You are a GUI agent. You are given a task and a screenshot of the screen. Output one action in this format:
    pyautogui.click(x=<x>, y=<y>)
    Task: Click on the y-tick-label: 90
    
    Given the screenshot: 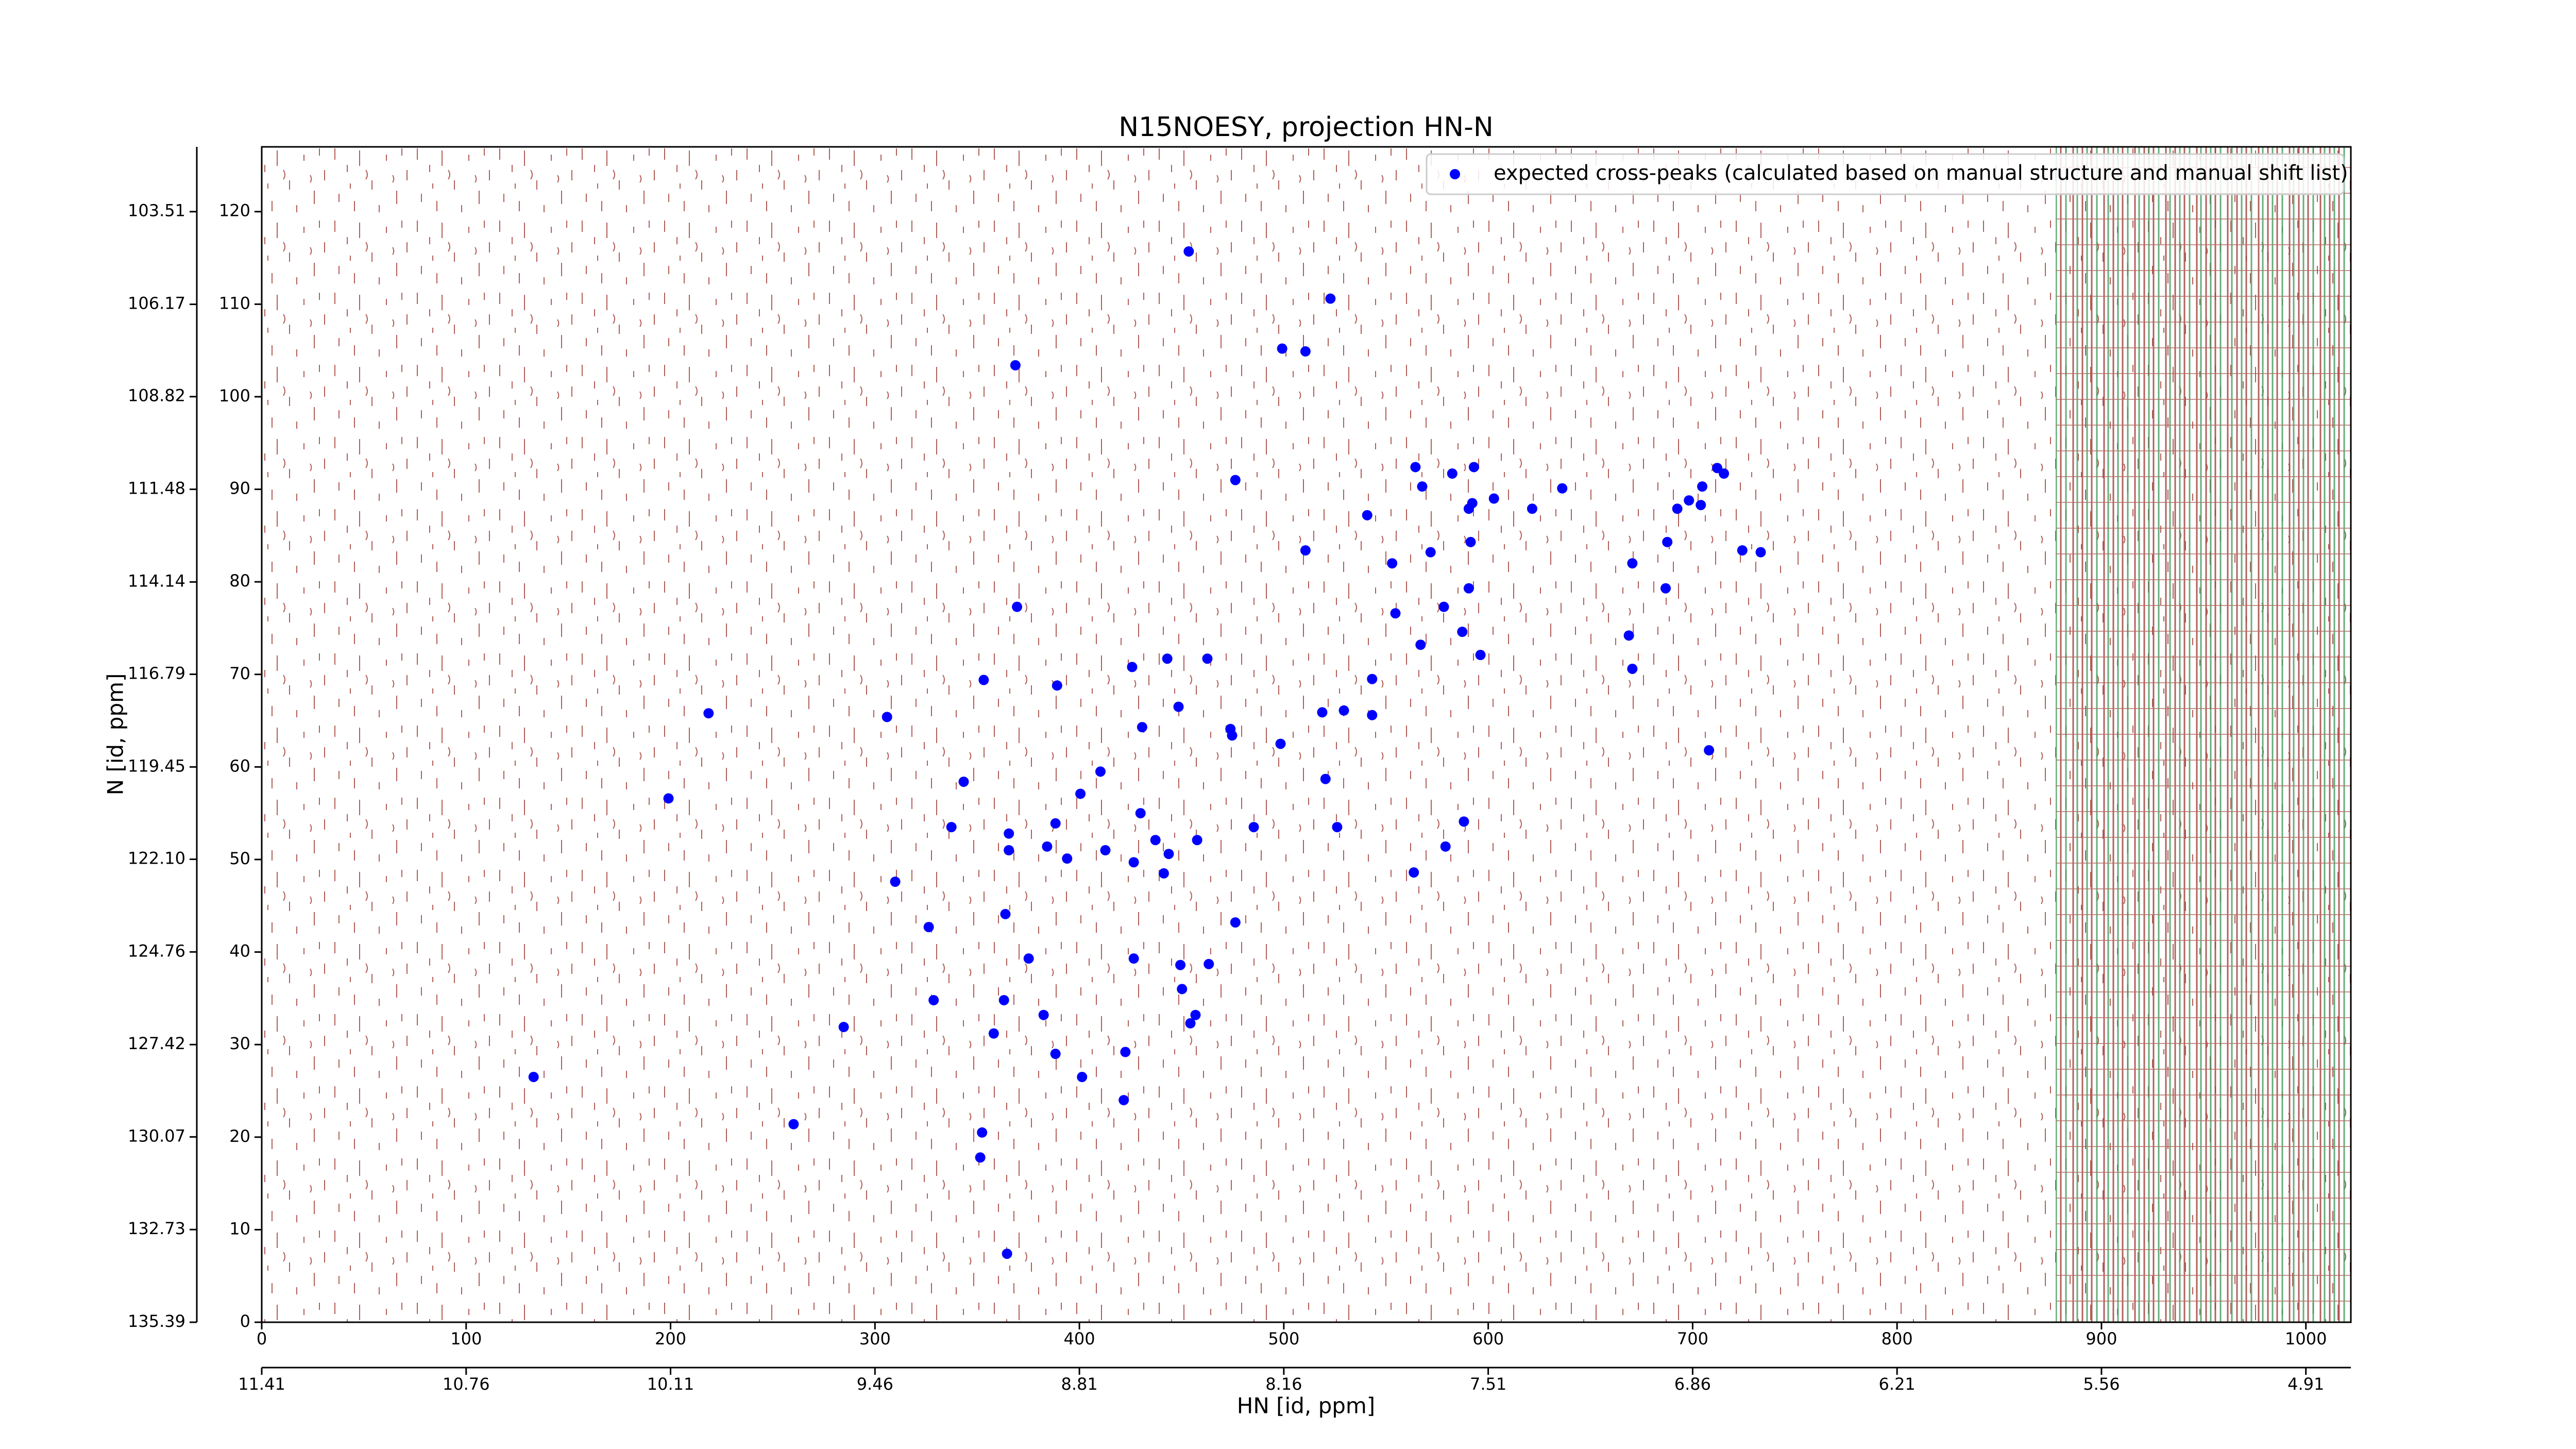 What is the action you would take?
    pyautogui.click(x=239, y=488)
    